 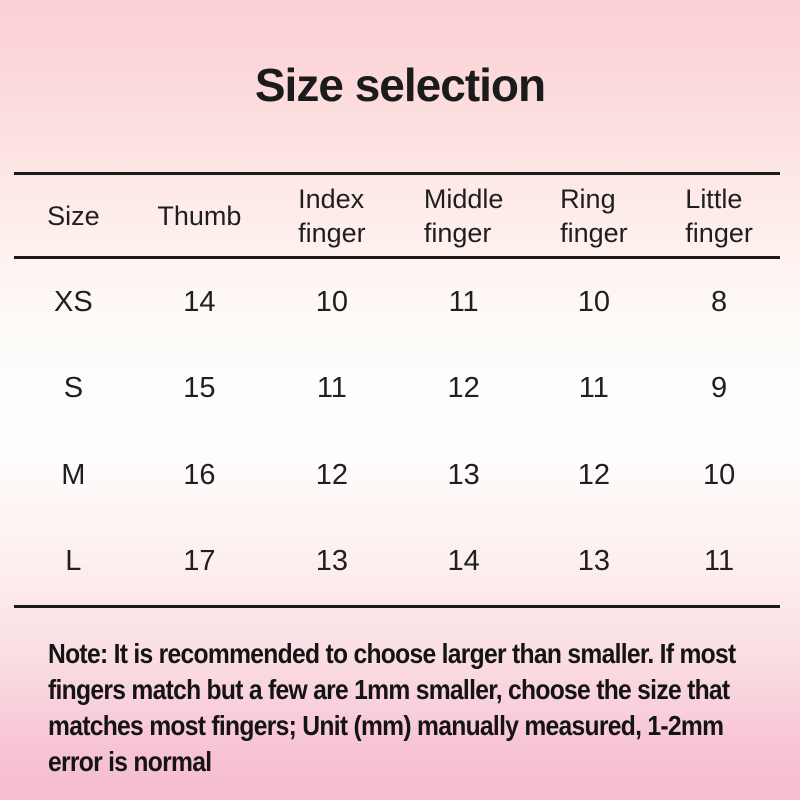 I want to click on size-cell: M, so click(x=73, y=474).